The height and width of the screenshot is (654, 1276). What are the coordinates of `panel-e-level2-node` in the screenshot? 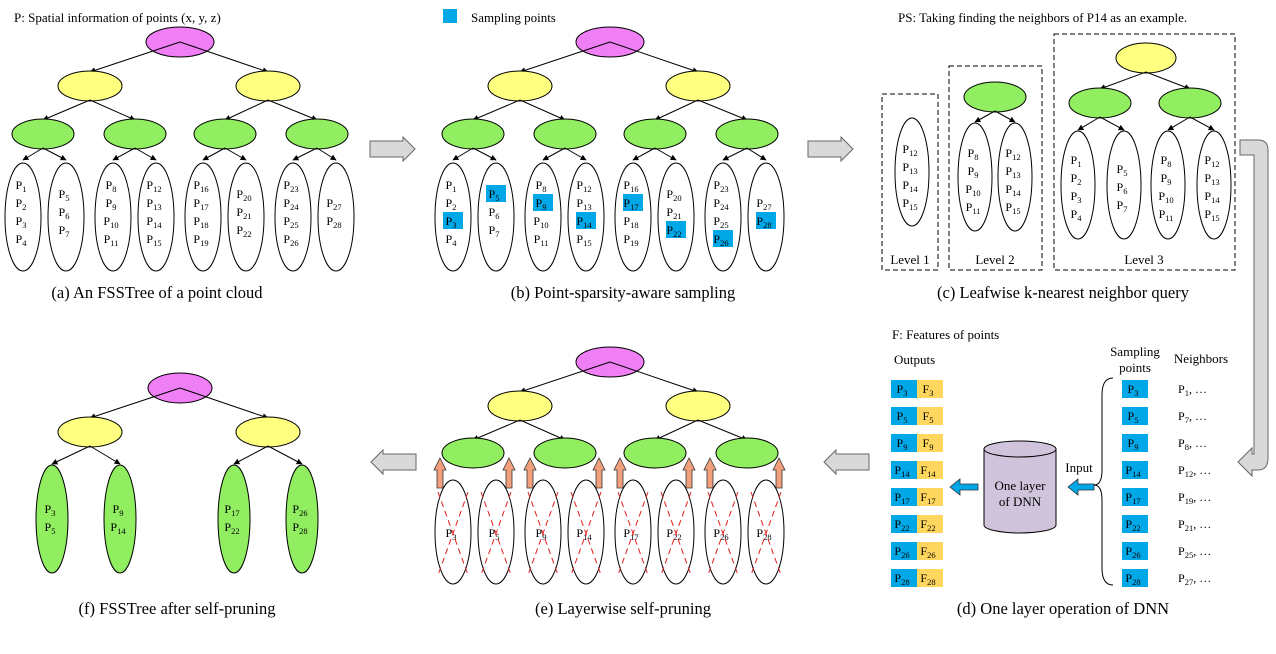 It's located at (473, 453).